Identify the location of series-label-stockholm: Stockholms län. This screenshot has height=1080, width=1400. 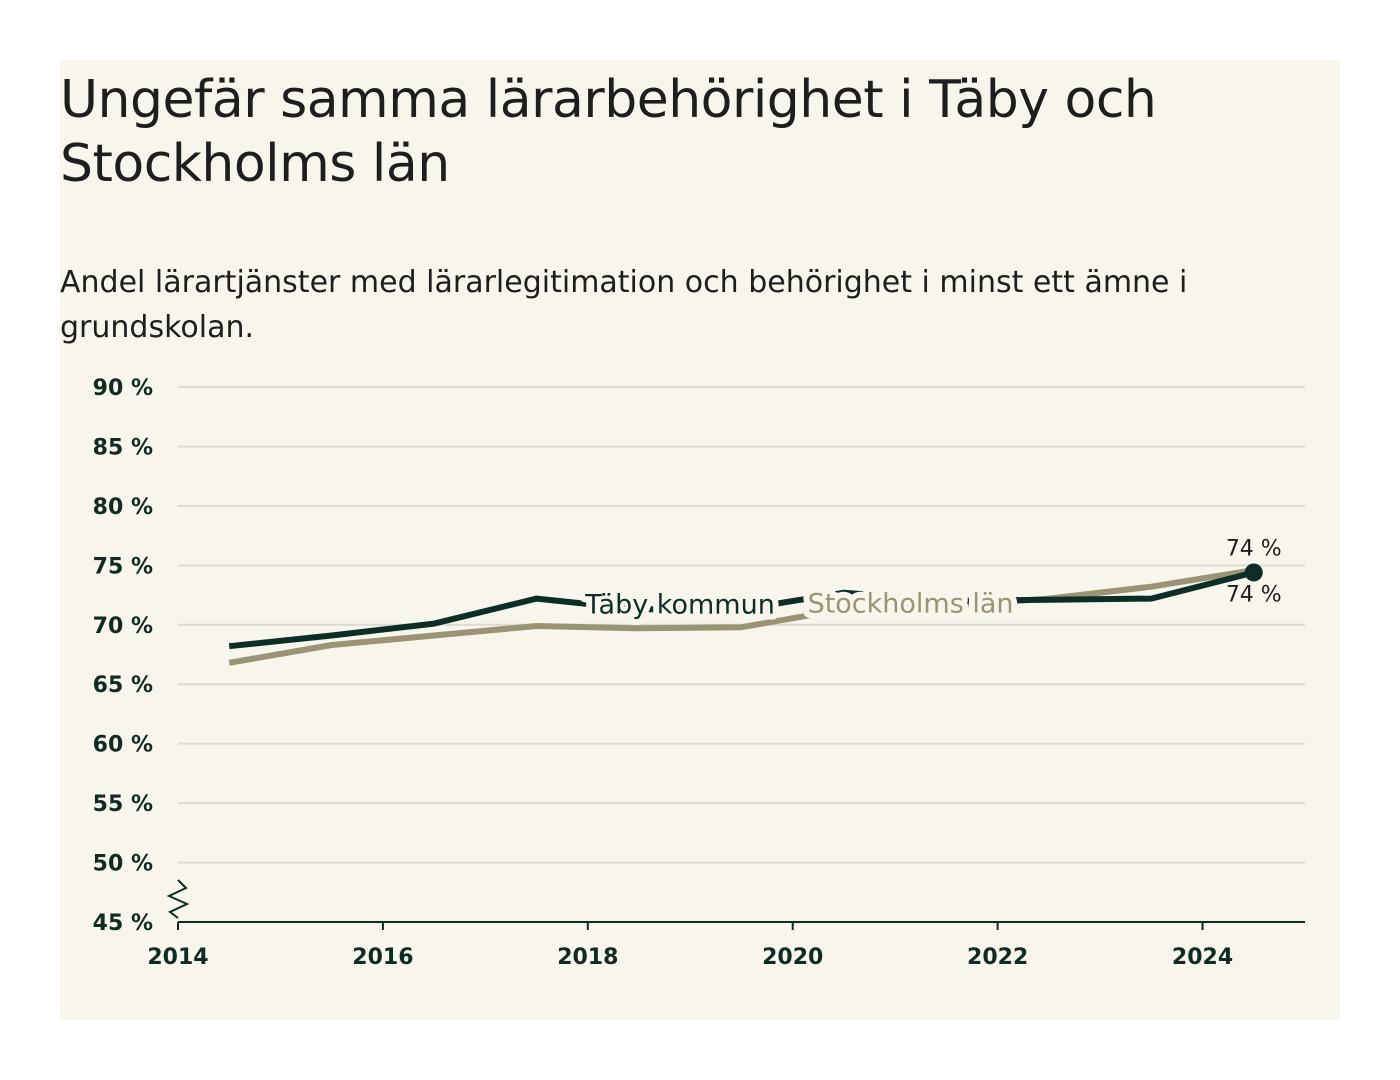
(911, 603).